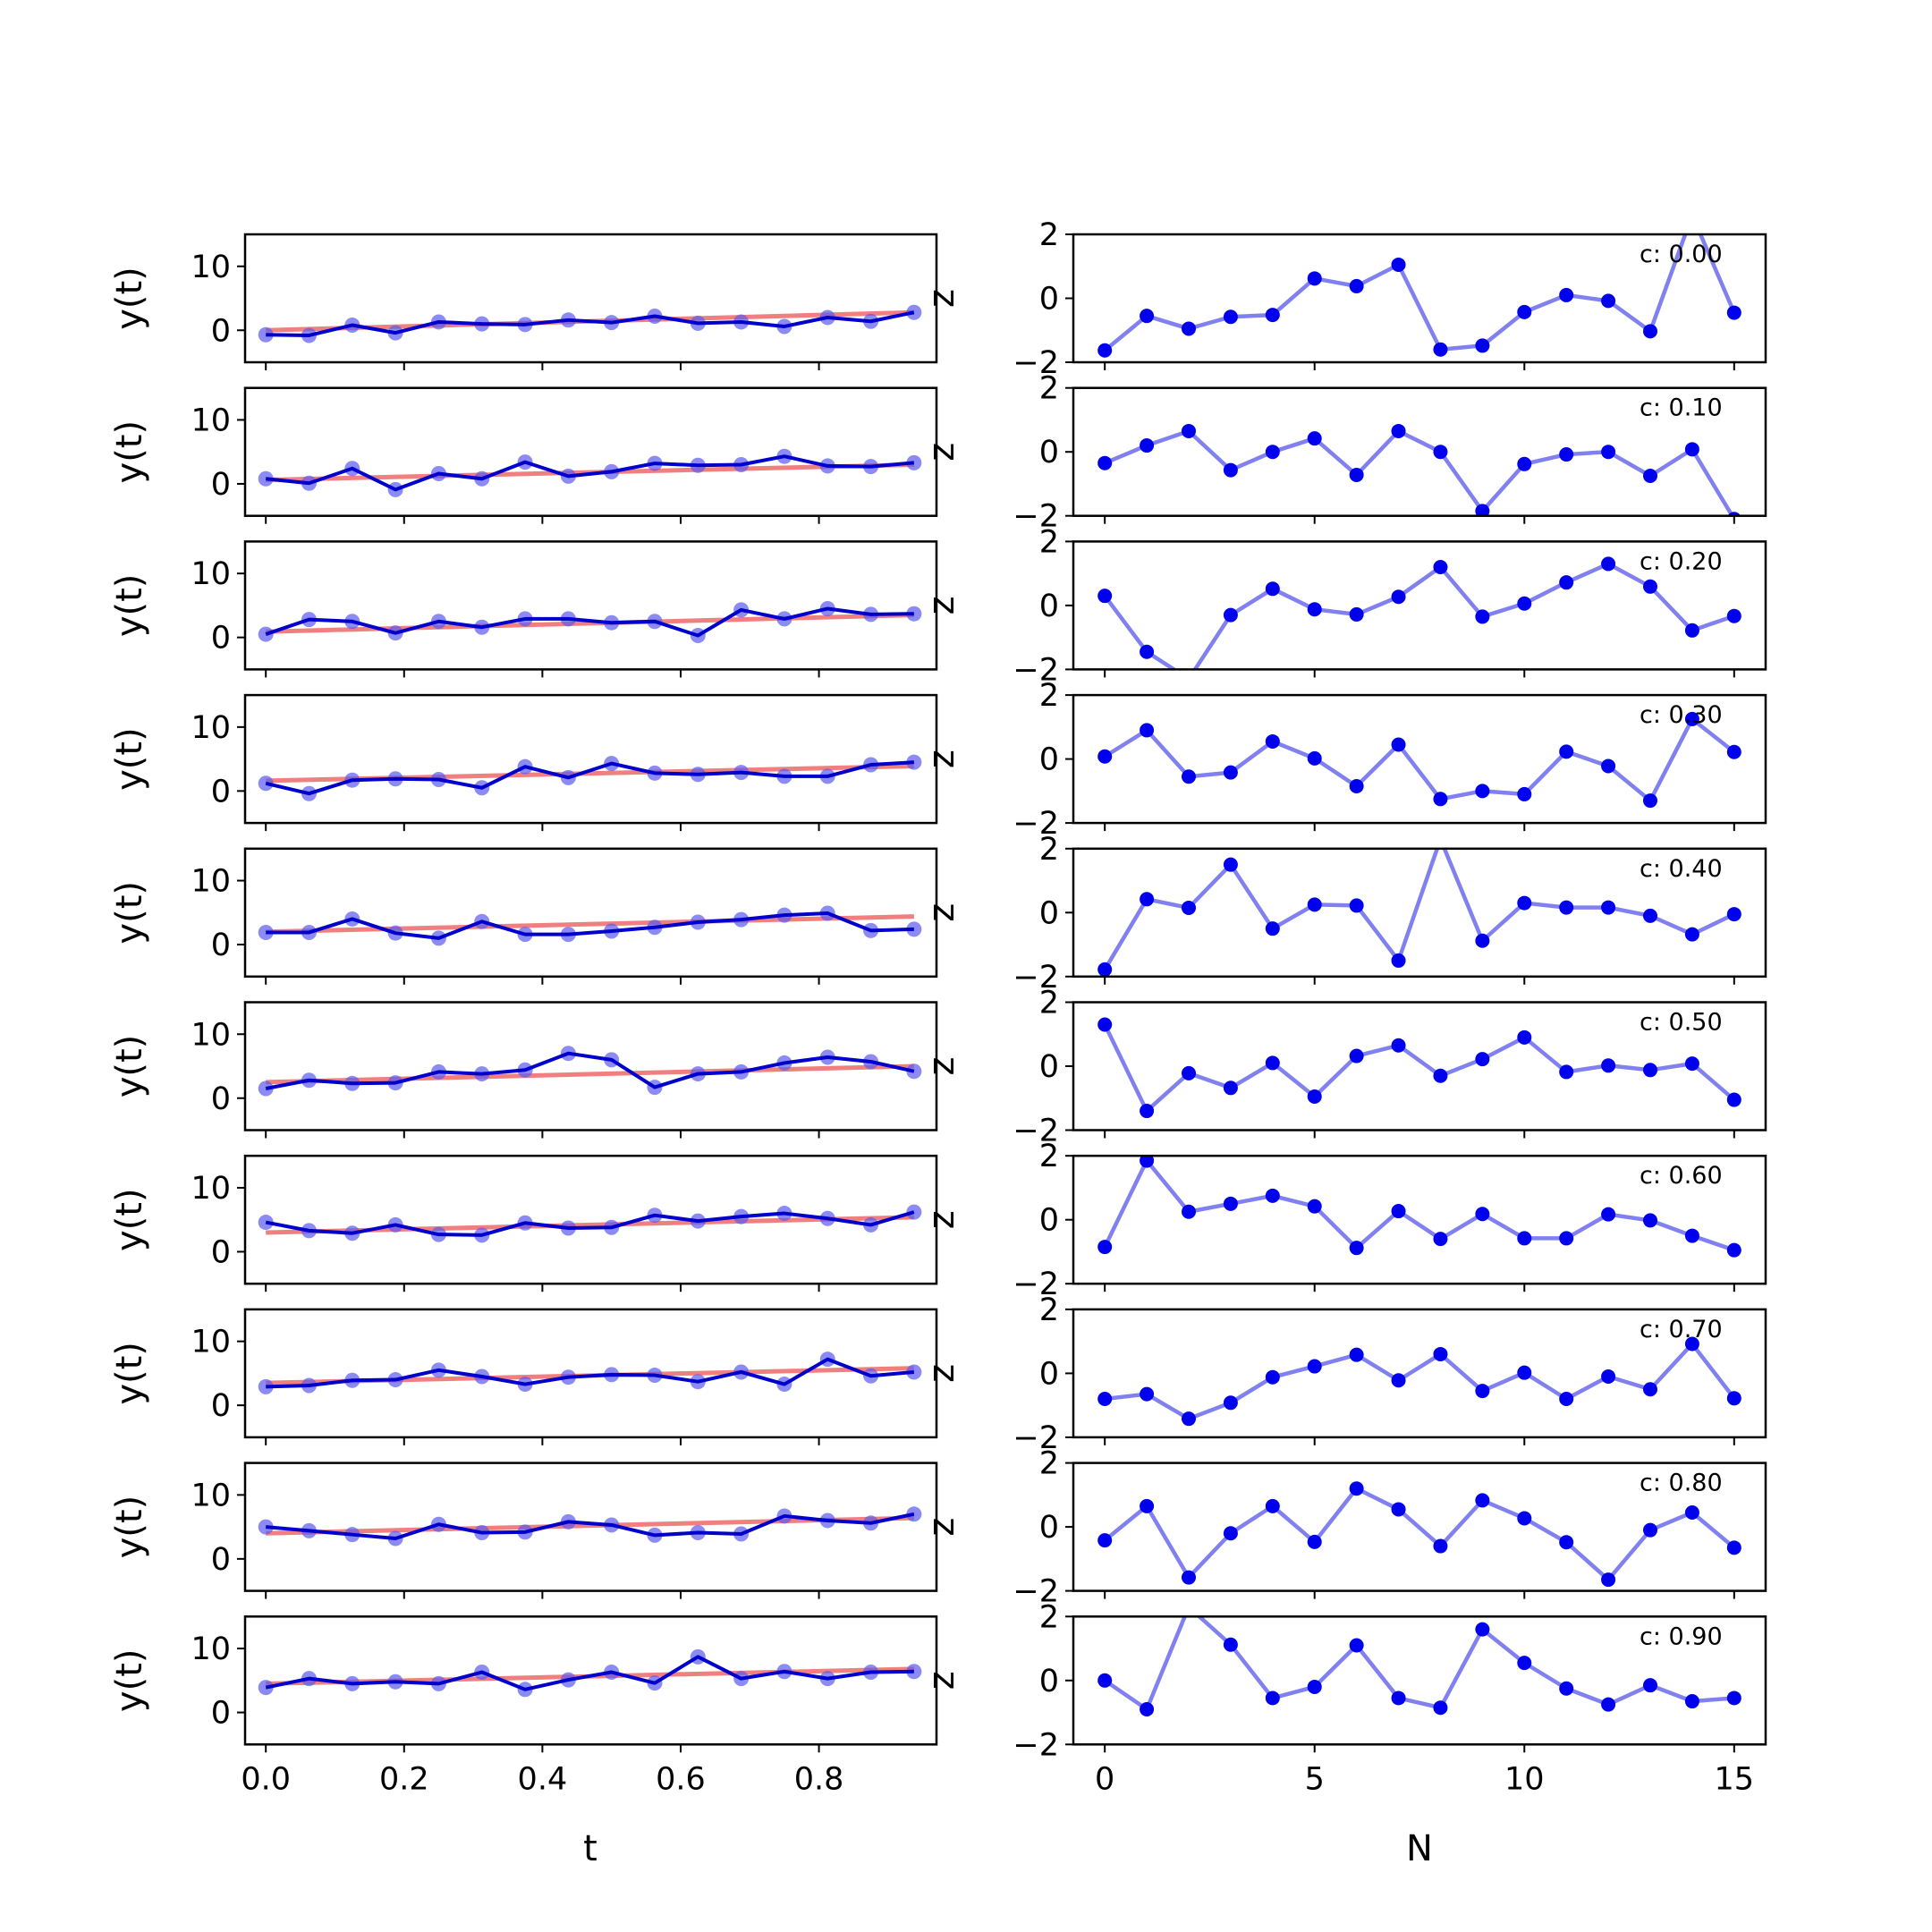  I want to click on left-plot-7: 0 10 y(t), so click(523, 1376).